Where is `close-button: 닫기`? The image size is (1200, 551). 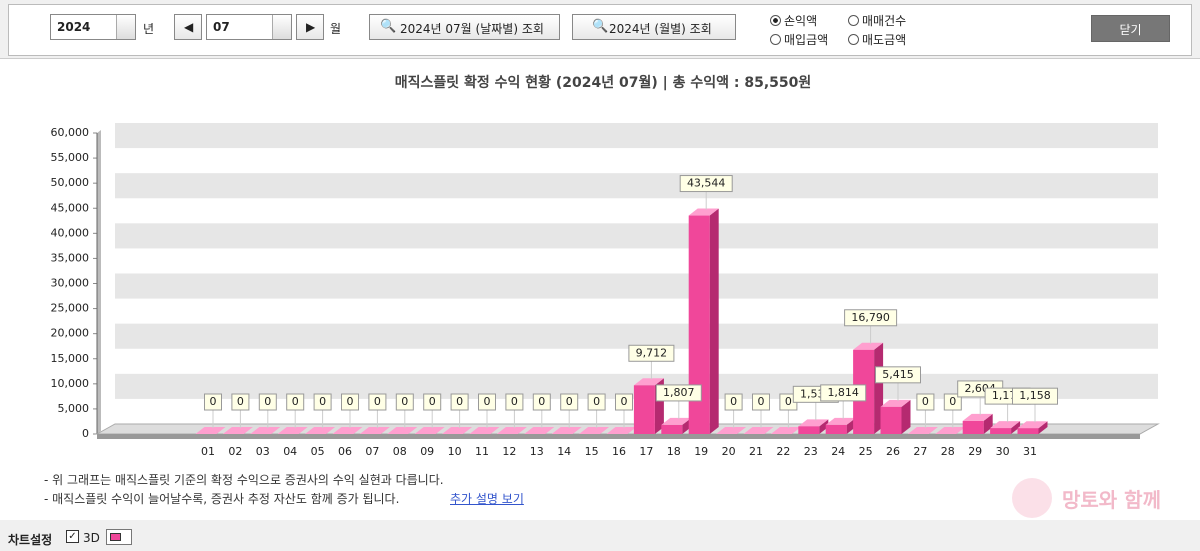
close-button: 닫기 is located at coordinates (1130, 28).